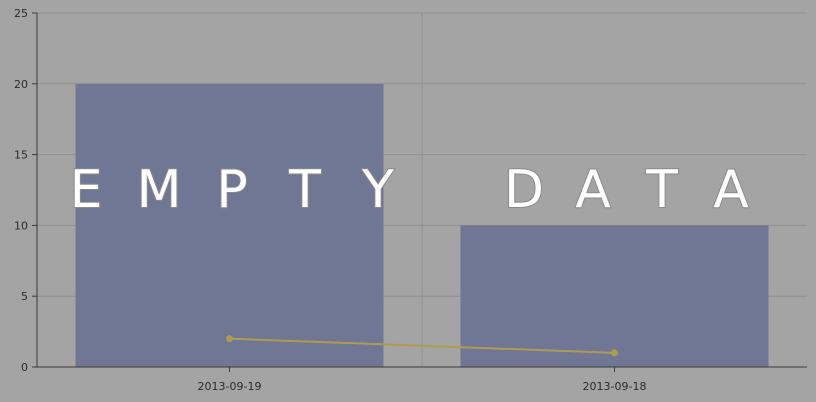 This screenshot has width=816, height=402. What do you see at coordinates (21, 13) in the screenshot?
I see `y-tick-label: 25` at bounding box center [21, 13].